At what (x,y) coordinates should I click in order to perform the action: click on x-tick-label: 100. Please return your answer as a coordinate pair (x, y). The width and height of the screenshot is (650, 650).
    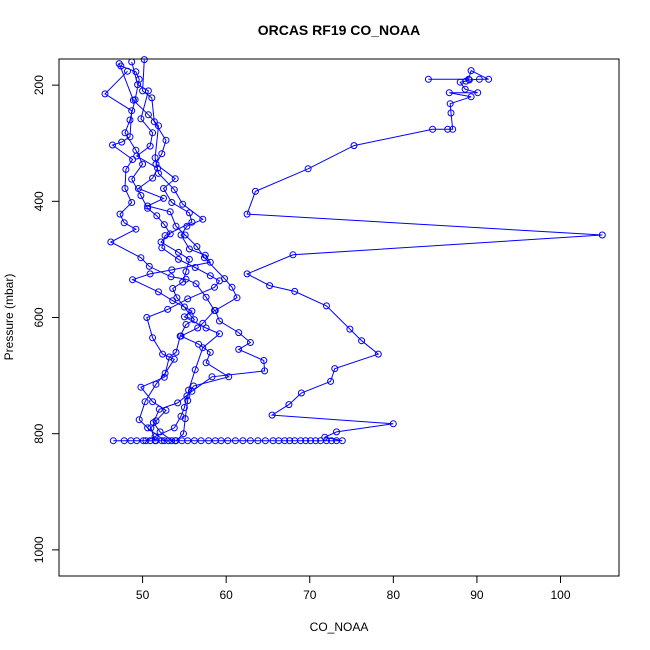
    Looking at the image, I should click on (560, 595).